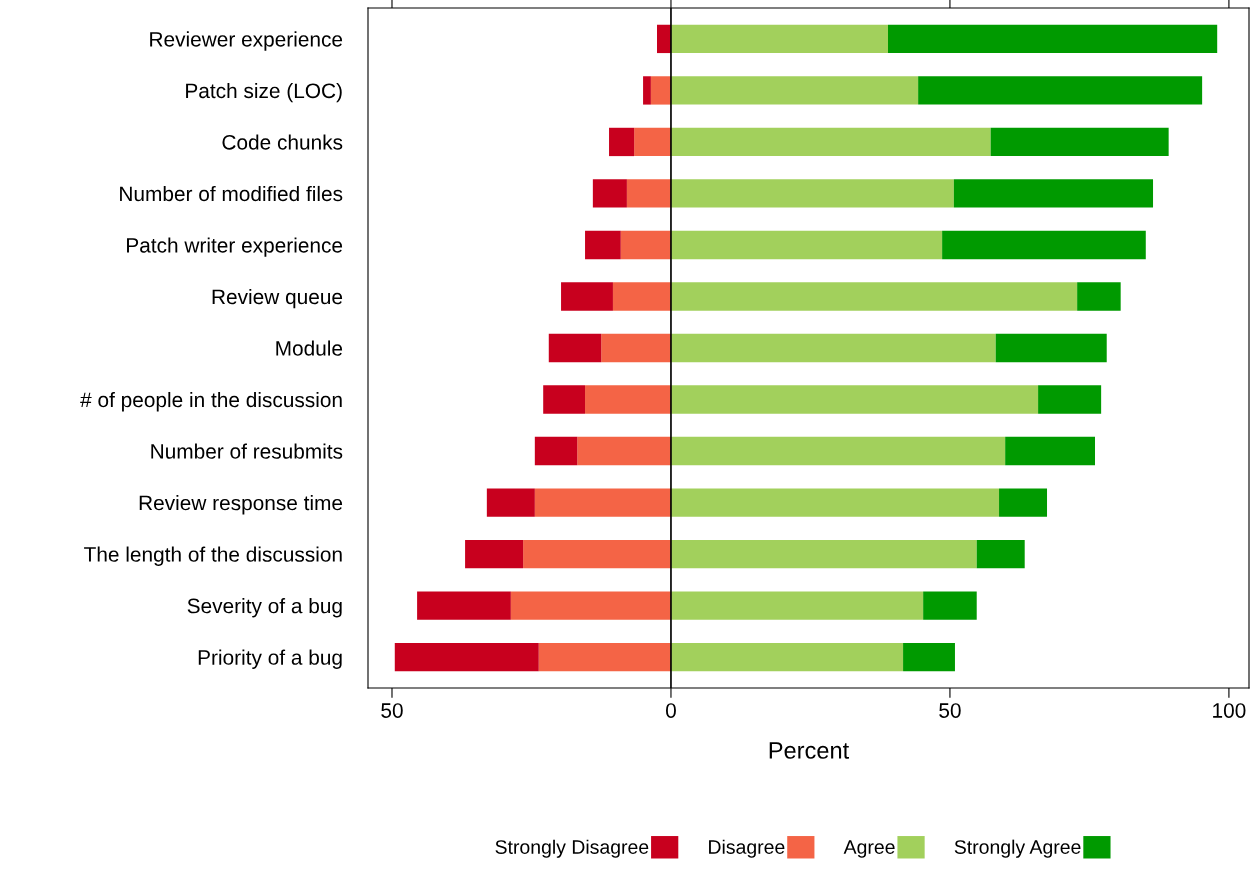  What do you see at coordinates (246, 41) in the screenshot?
I see `y-tick-label: Reviewer experience` at bounding box center [246, 41].